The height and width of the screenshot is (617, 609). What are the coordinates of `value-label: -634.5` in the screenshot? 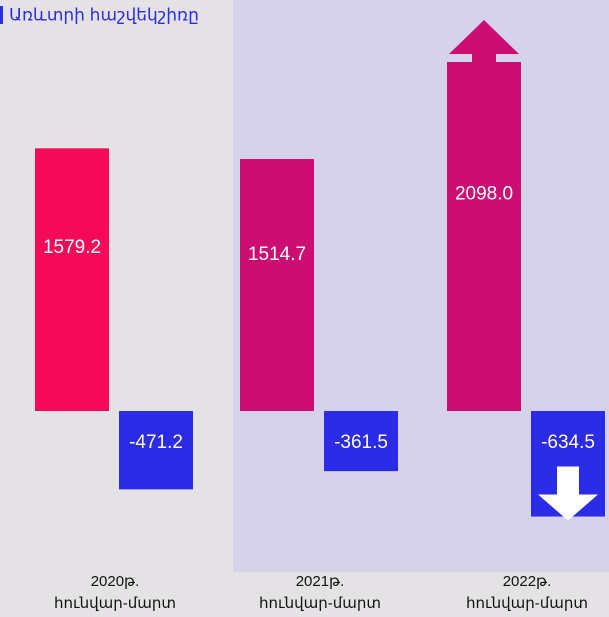 It's located at (568, 442).